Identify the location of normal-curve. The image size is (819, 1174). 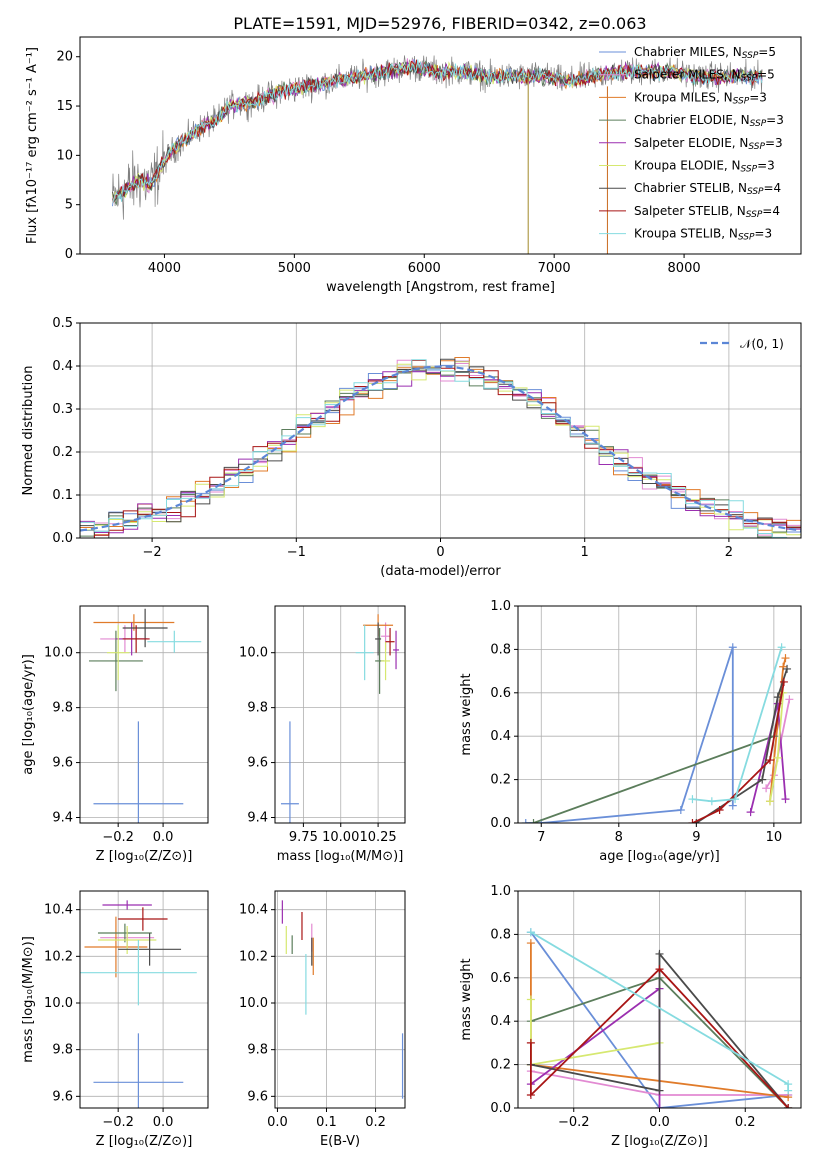
(440, 448).